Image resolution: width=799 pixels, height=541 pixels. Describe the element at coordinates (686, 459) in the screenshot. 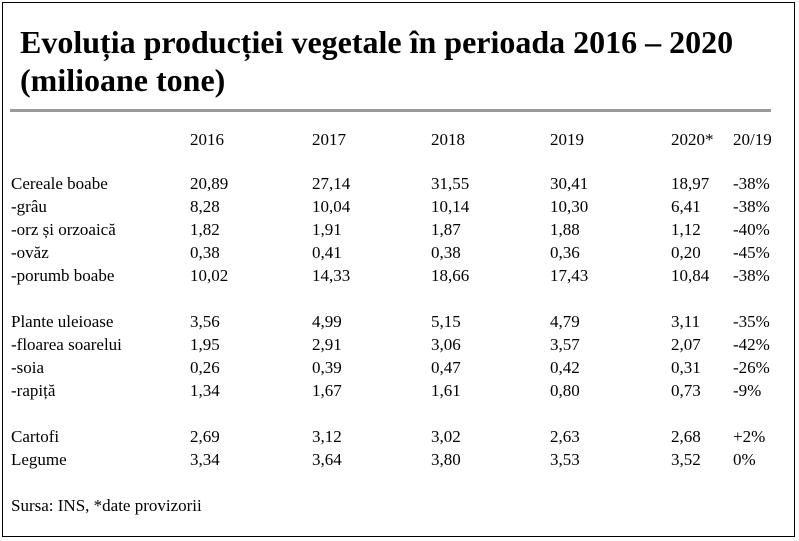

I see `table-cell: 3,52` at that location.